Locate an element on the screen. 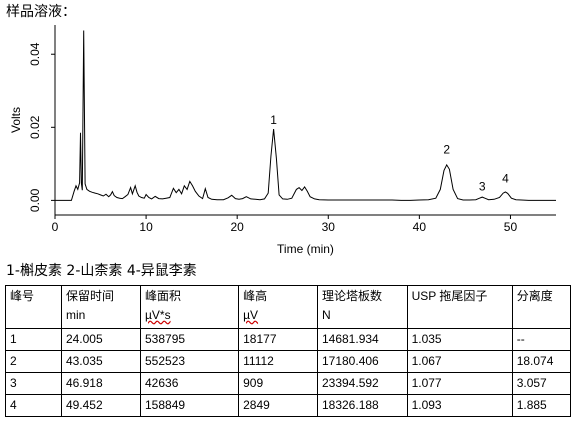 The height and width of the screenshot is (422, 575). table-cell: 1.067 is located at coordinates (459, 361).